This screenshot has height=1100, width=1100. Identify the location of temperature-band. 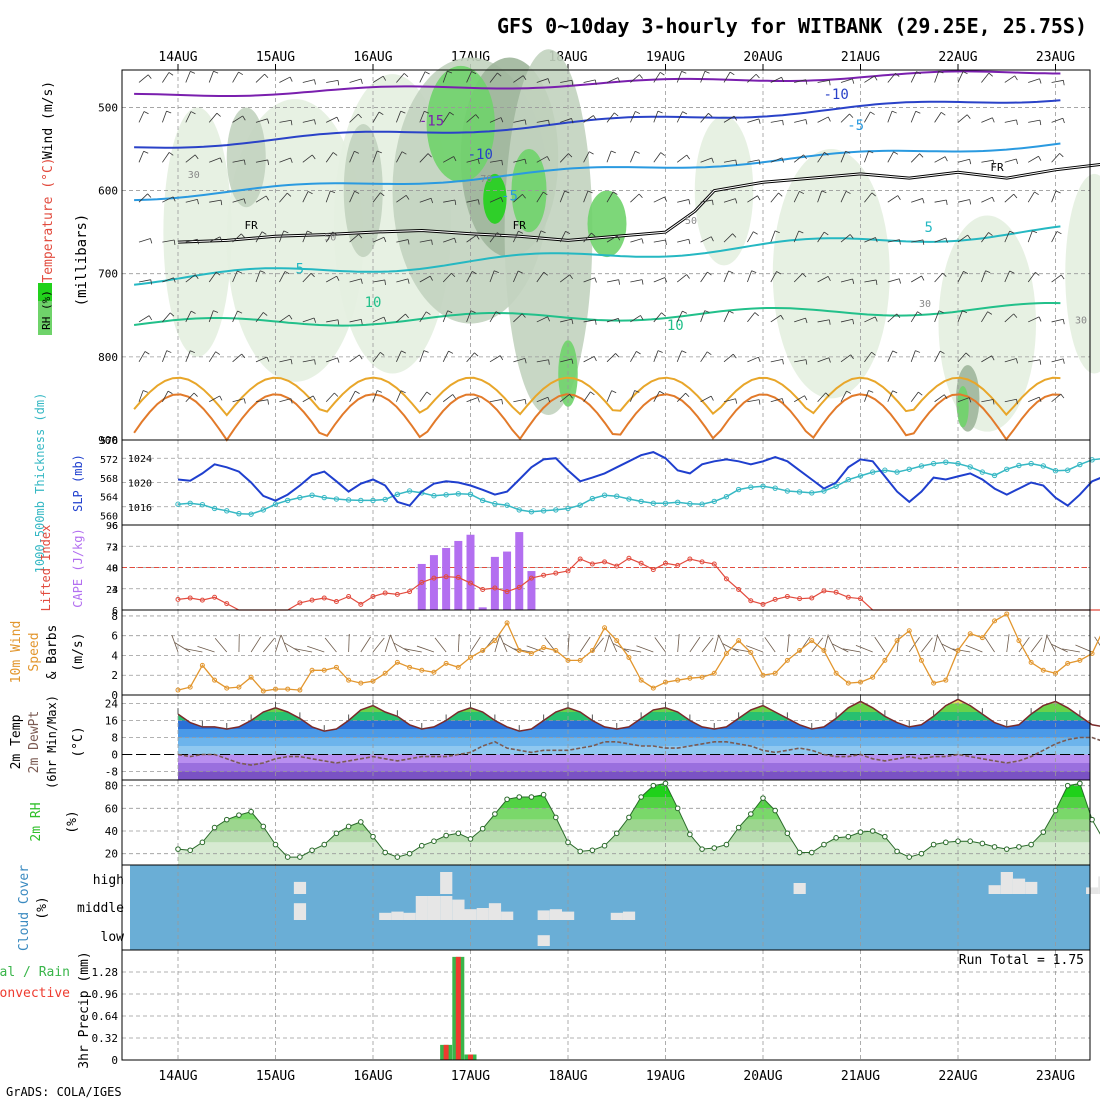
(634, 758).